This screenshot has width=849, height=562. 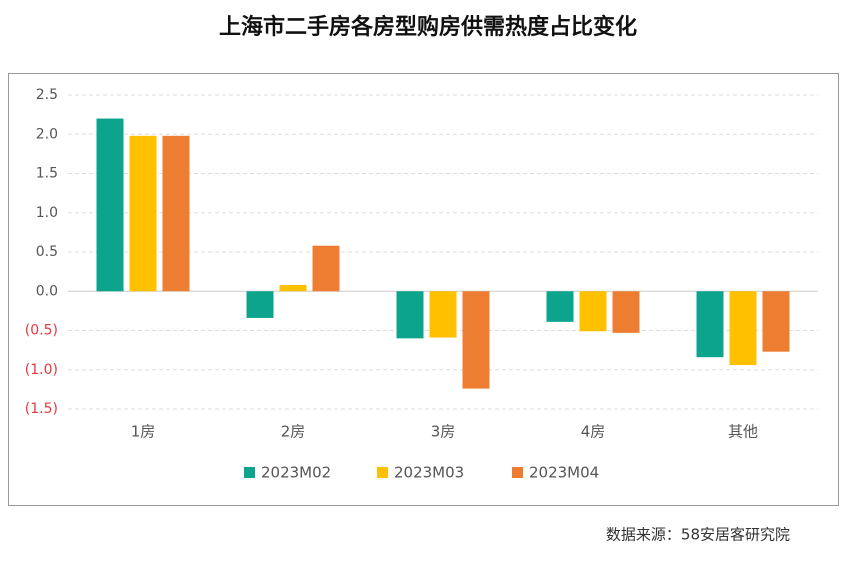 I want to click on y-tick-label: (1.5), so click(x=41, y=409).